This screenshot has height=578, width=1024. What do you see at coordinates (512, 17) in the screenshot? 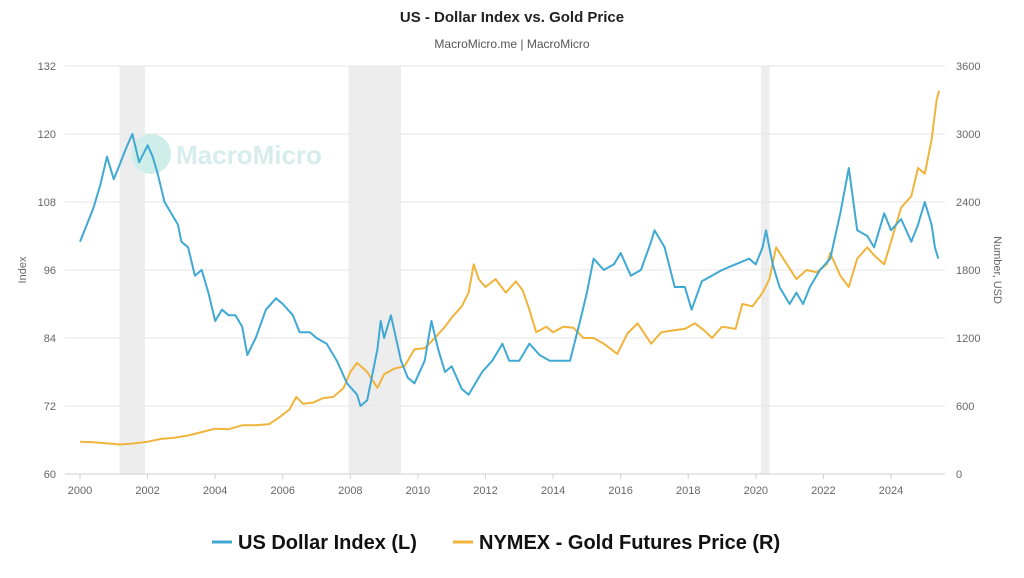
I see `chart-title: US - Dollar Index vs. Gold Price` at bounding box center [512, 17].